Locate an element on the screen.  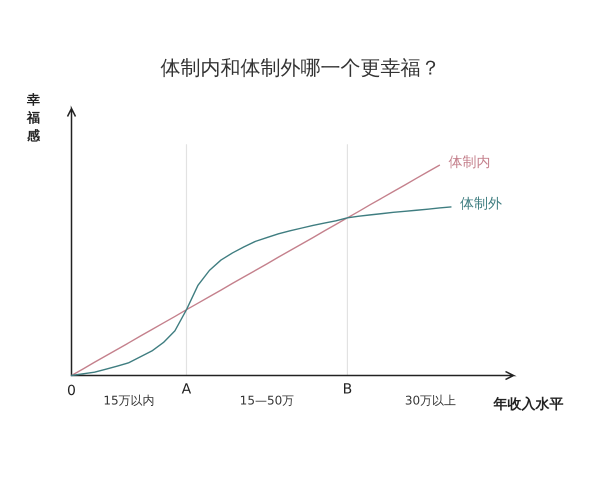
x-axis-title: 年收入水平 is located at coordinates (528, 404).